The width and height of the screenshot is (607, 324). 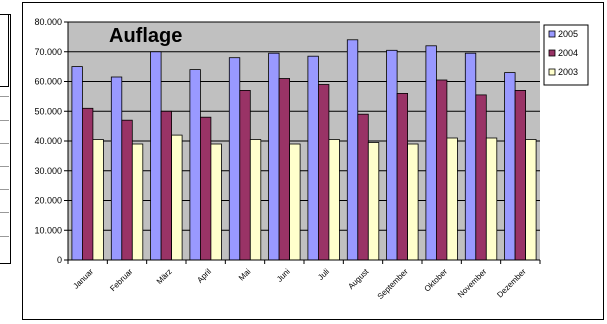 What do you see at coordinates (436, 280) in the screenshot?
I see `x-tick-label: Oktober` at bounding box center [436, 280].